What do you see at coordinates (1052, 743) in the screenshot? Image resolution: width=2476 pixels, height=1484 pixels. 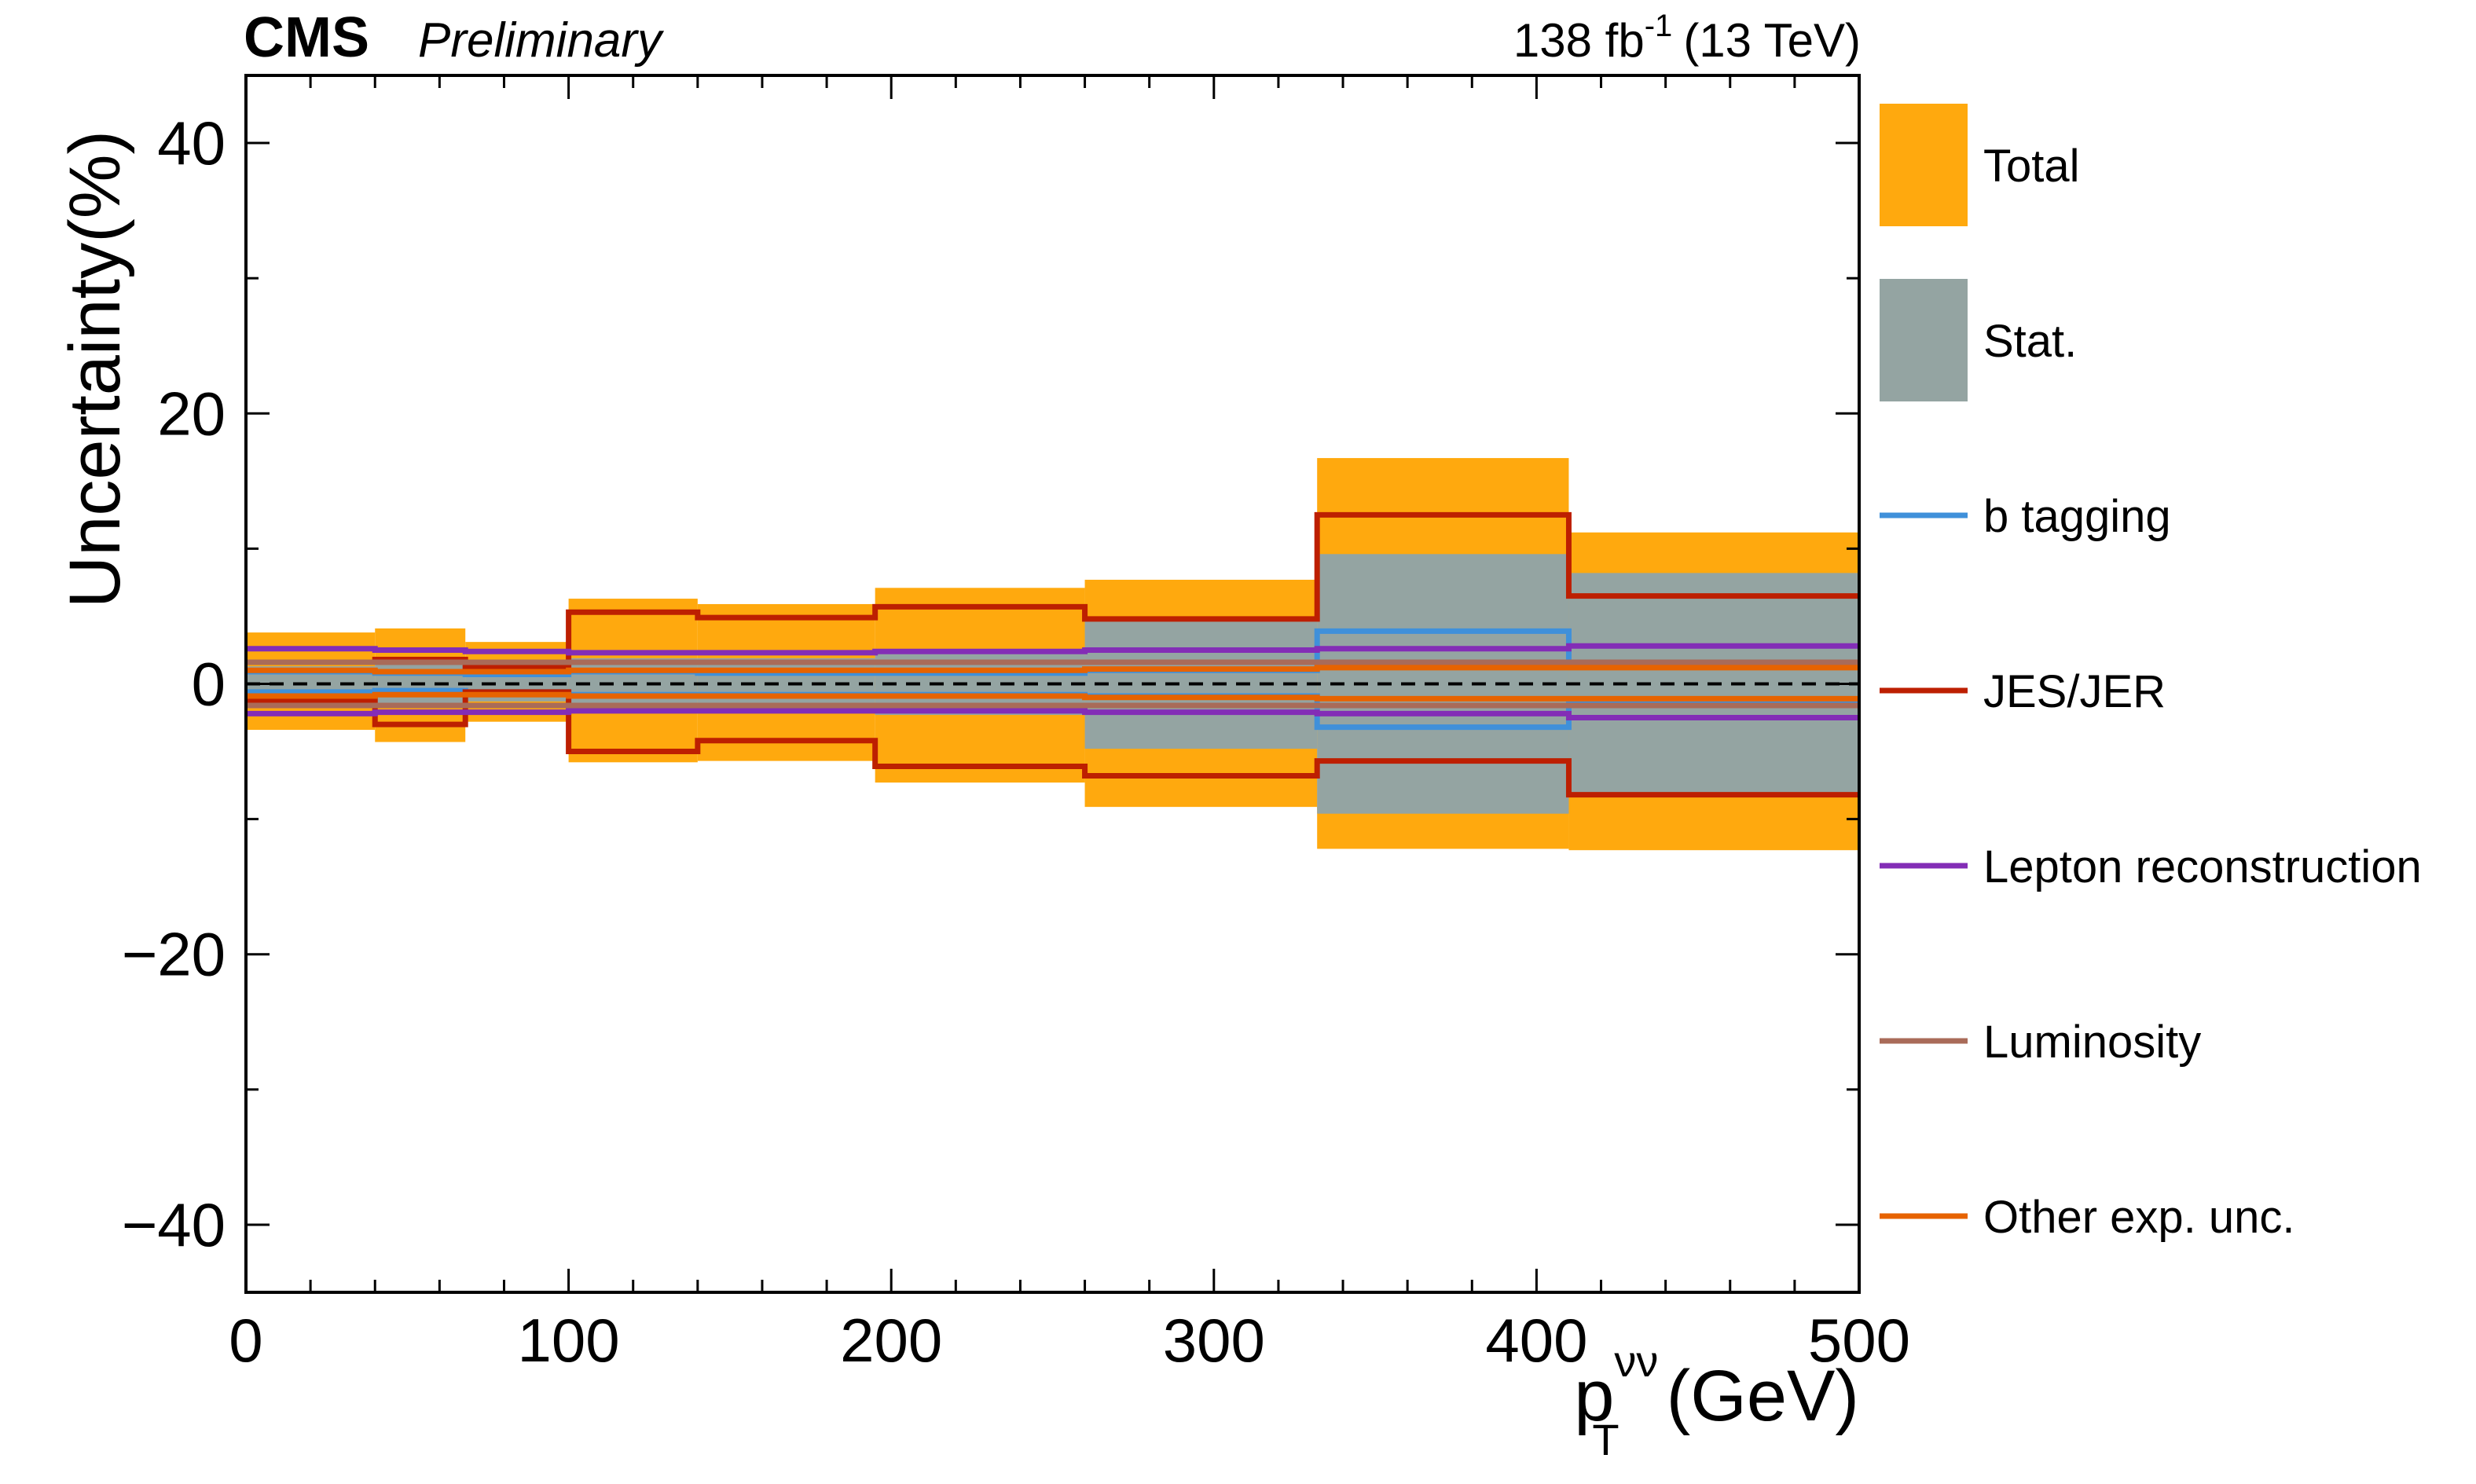 I see `series-jes-jer-down` at bounding box center [1052, 743].